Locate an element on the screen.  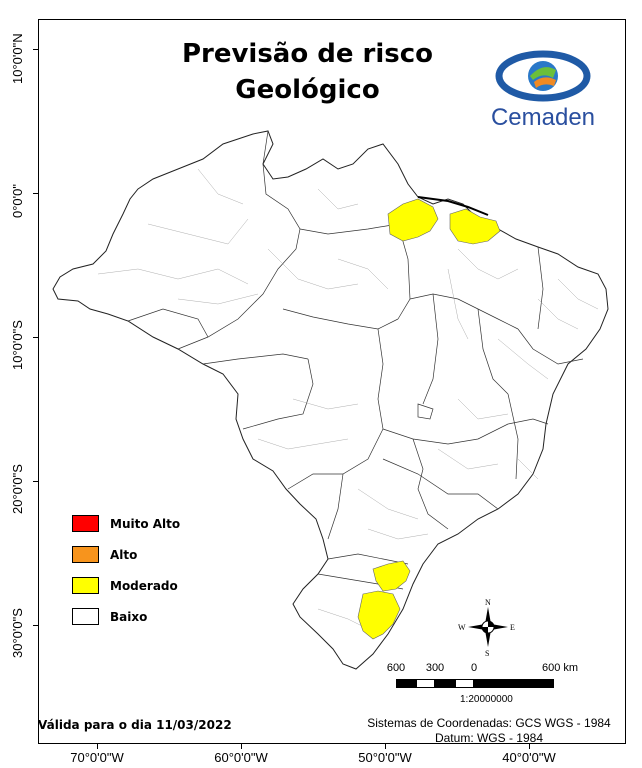
lat-label: 10°0'0"S is located at coordinates (17, 345).